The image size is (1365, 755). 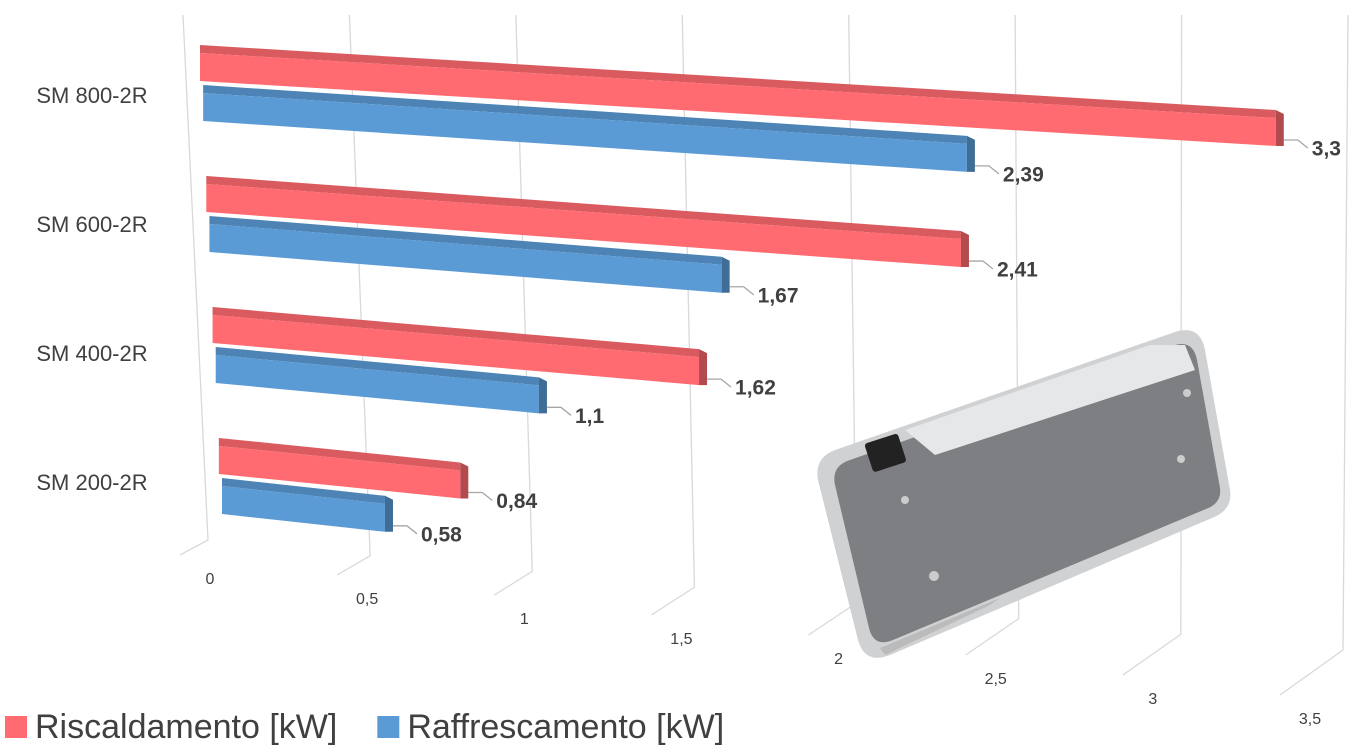 What do you see at coordinates (996, 679) in the screenshot?
I see `x-tick-label: 2,5` at bounding box center [996, 679].